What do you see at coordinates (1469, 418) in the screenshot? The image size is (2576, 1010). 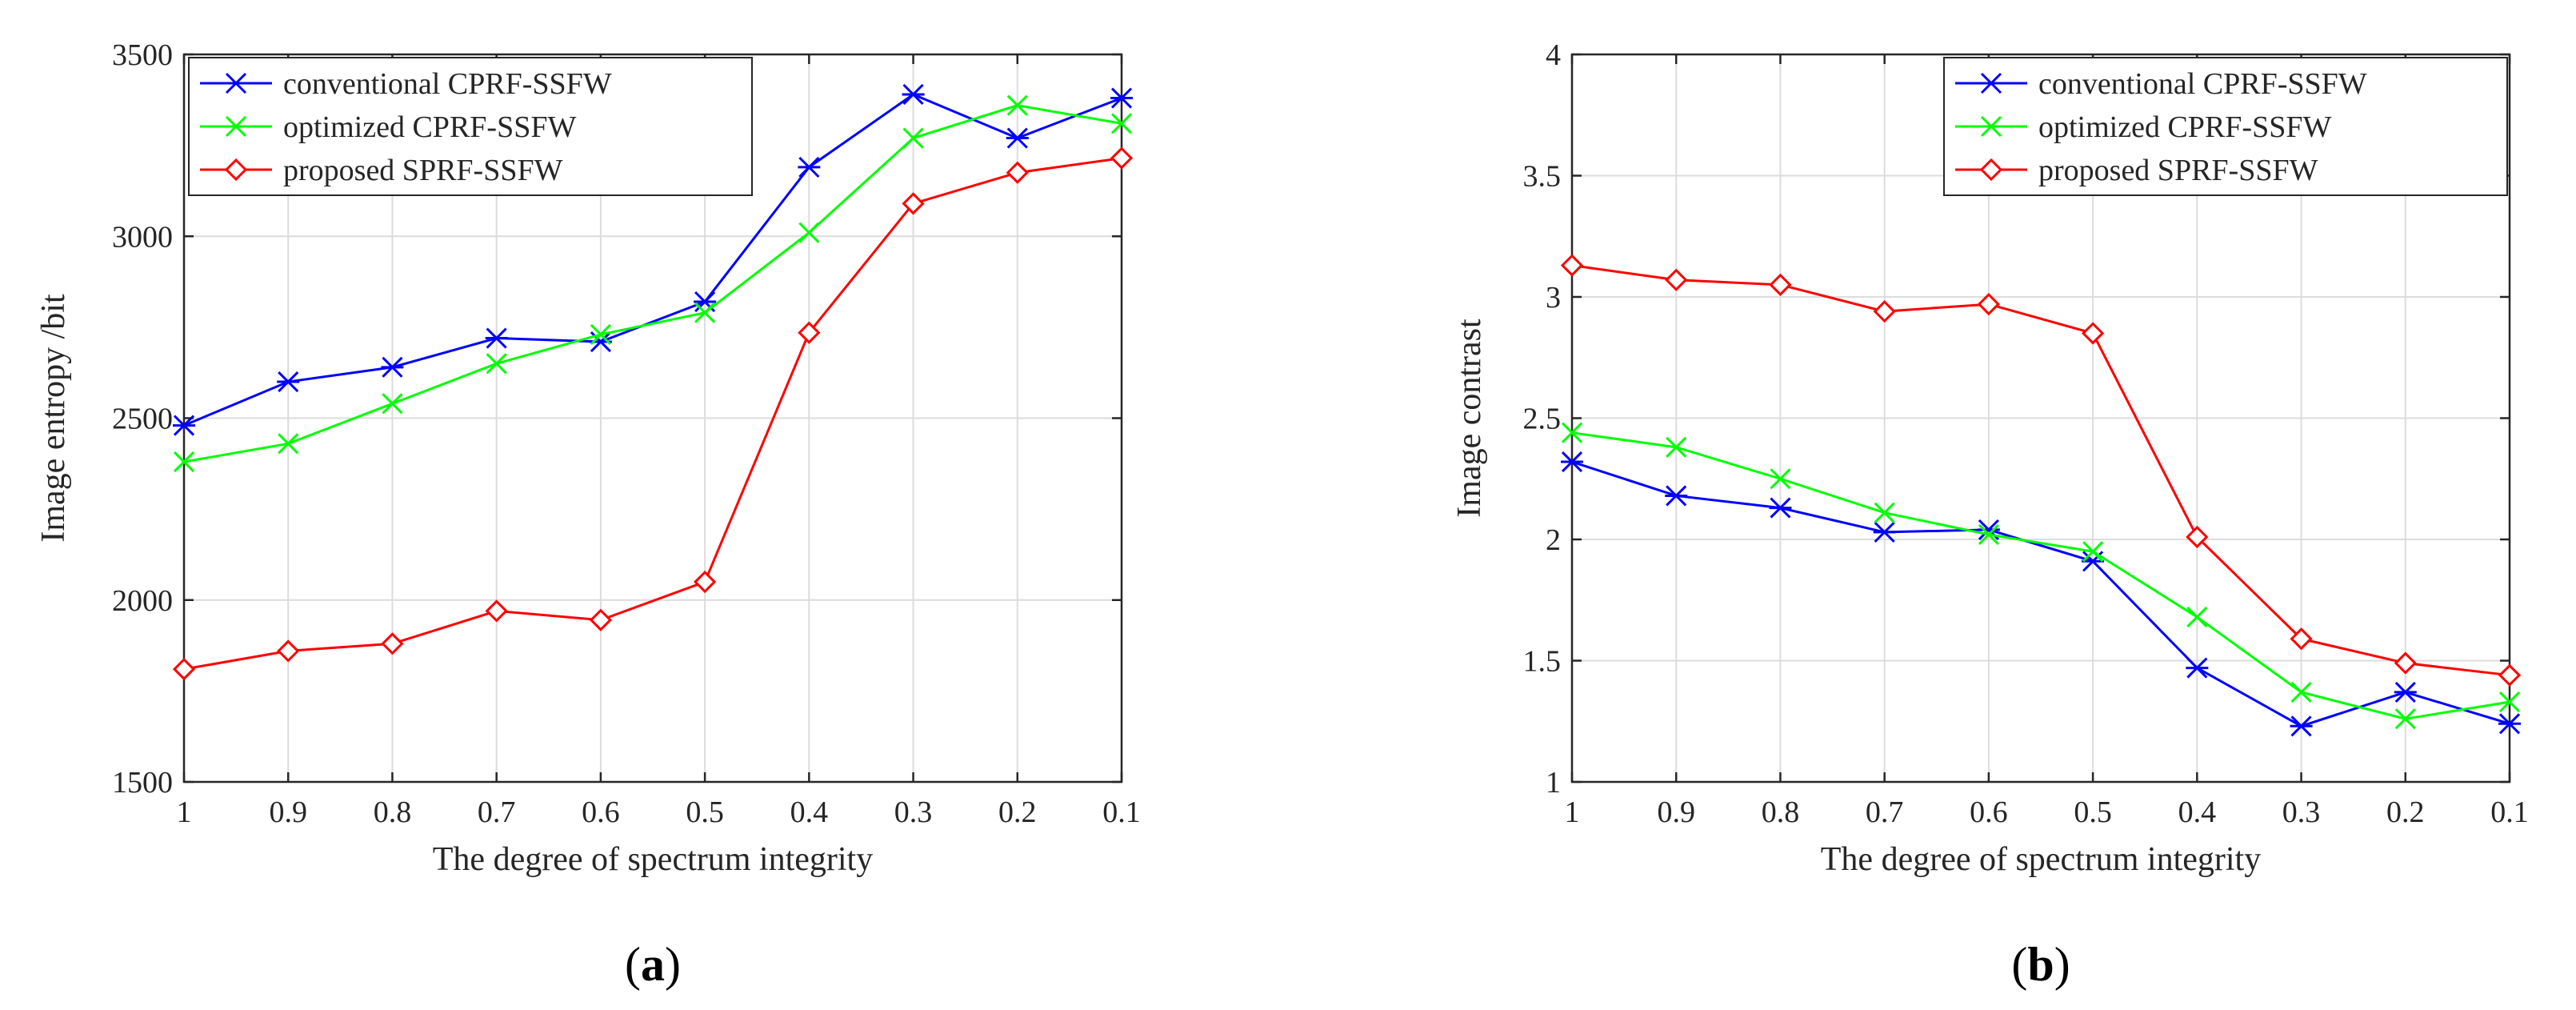 I see `y-axis-label: Image contrast` at bounding box center [1469, 418].